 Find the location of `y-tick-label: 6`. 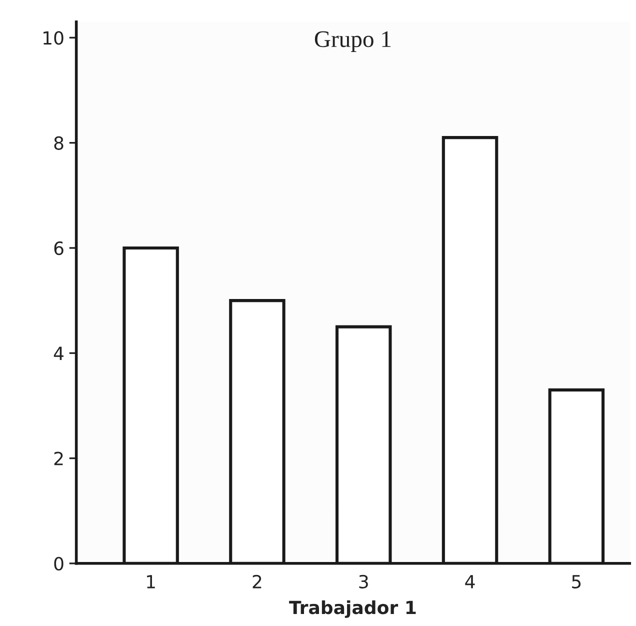

y-tick-label: 6 is located at coordinates (59, 248).